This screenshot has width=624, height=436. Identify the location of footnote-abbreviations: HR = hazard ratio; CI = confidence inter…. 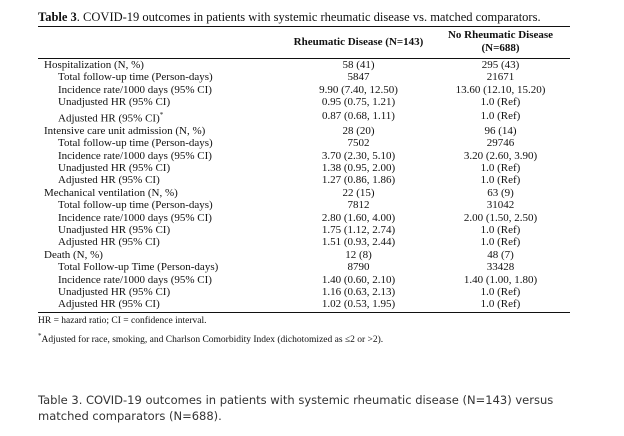
(122, 320).